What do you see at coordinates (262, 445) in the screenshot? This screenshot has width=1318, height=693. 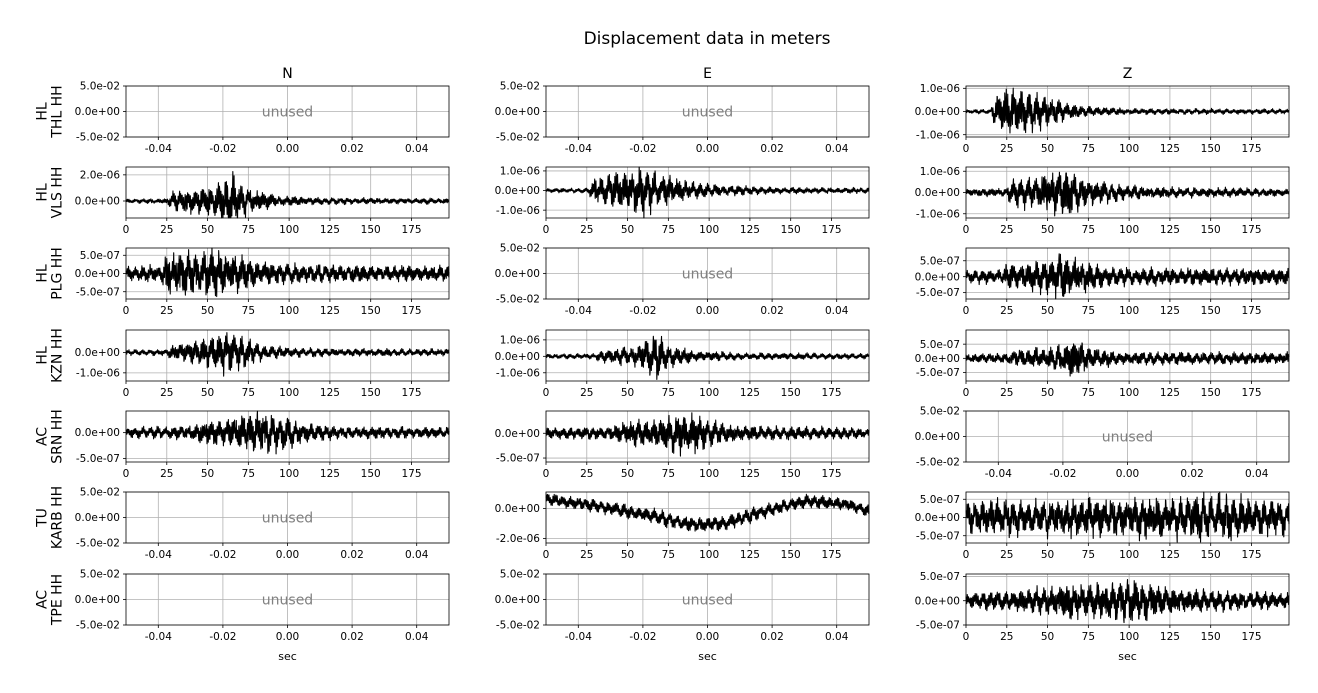 I see `panel-n-data: 0 25 50 75 100 125 150 175 0.0e+00 -5.0e-07` at bounding box center [262, 445].